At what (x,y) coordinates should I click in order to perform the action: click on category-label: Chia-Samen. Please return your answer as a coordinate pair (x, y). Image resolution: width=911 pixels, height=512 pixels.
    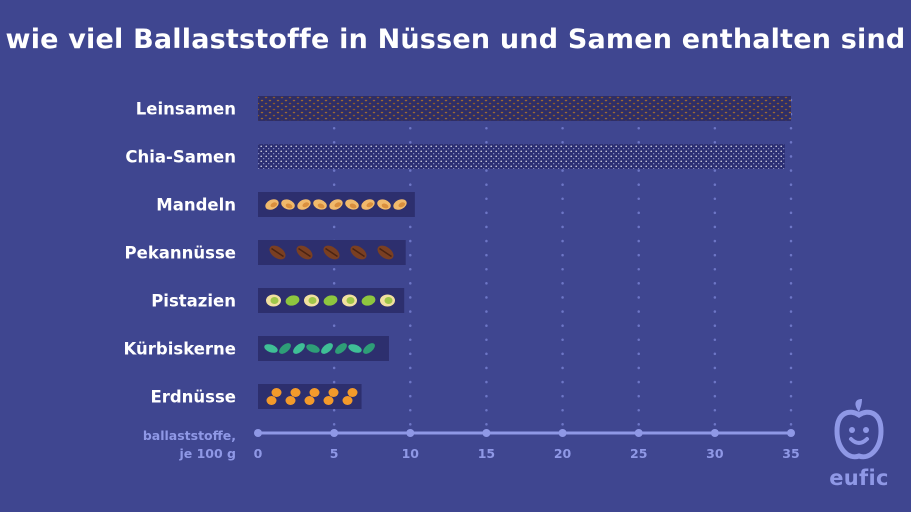
    Looking at the image, I should click on (180, 157).